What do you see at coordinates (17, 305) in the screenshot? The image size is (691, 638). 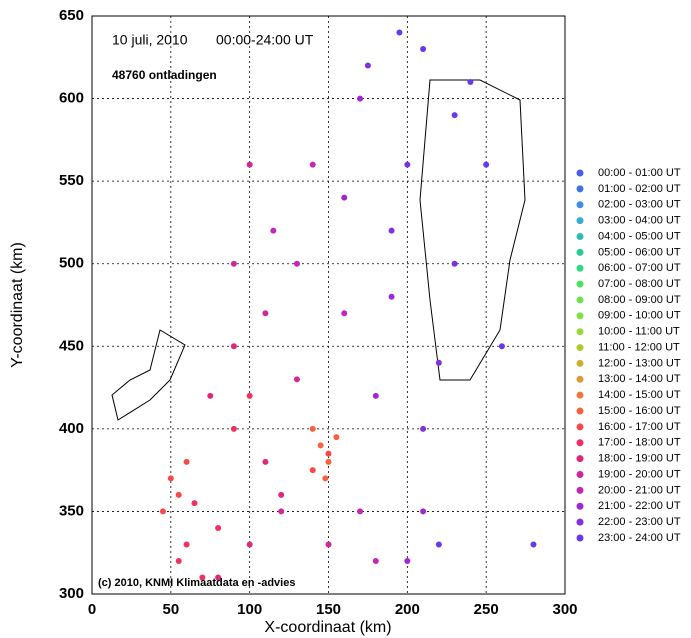 I see `y-axis-label: Y-coordinaat (km)` at bounding box center [17, 305].